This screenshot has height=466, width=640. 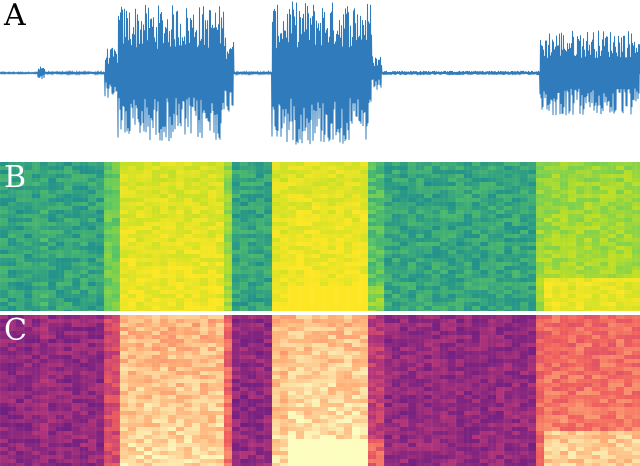 What do you see at coordinates (15, 16) in the screenshot?
I see `panel-label-a: A` at bounding box center [15, 16].